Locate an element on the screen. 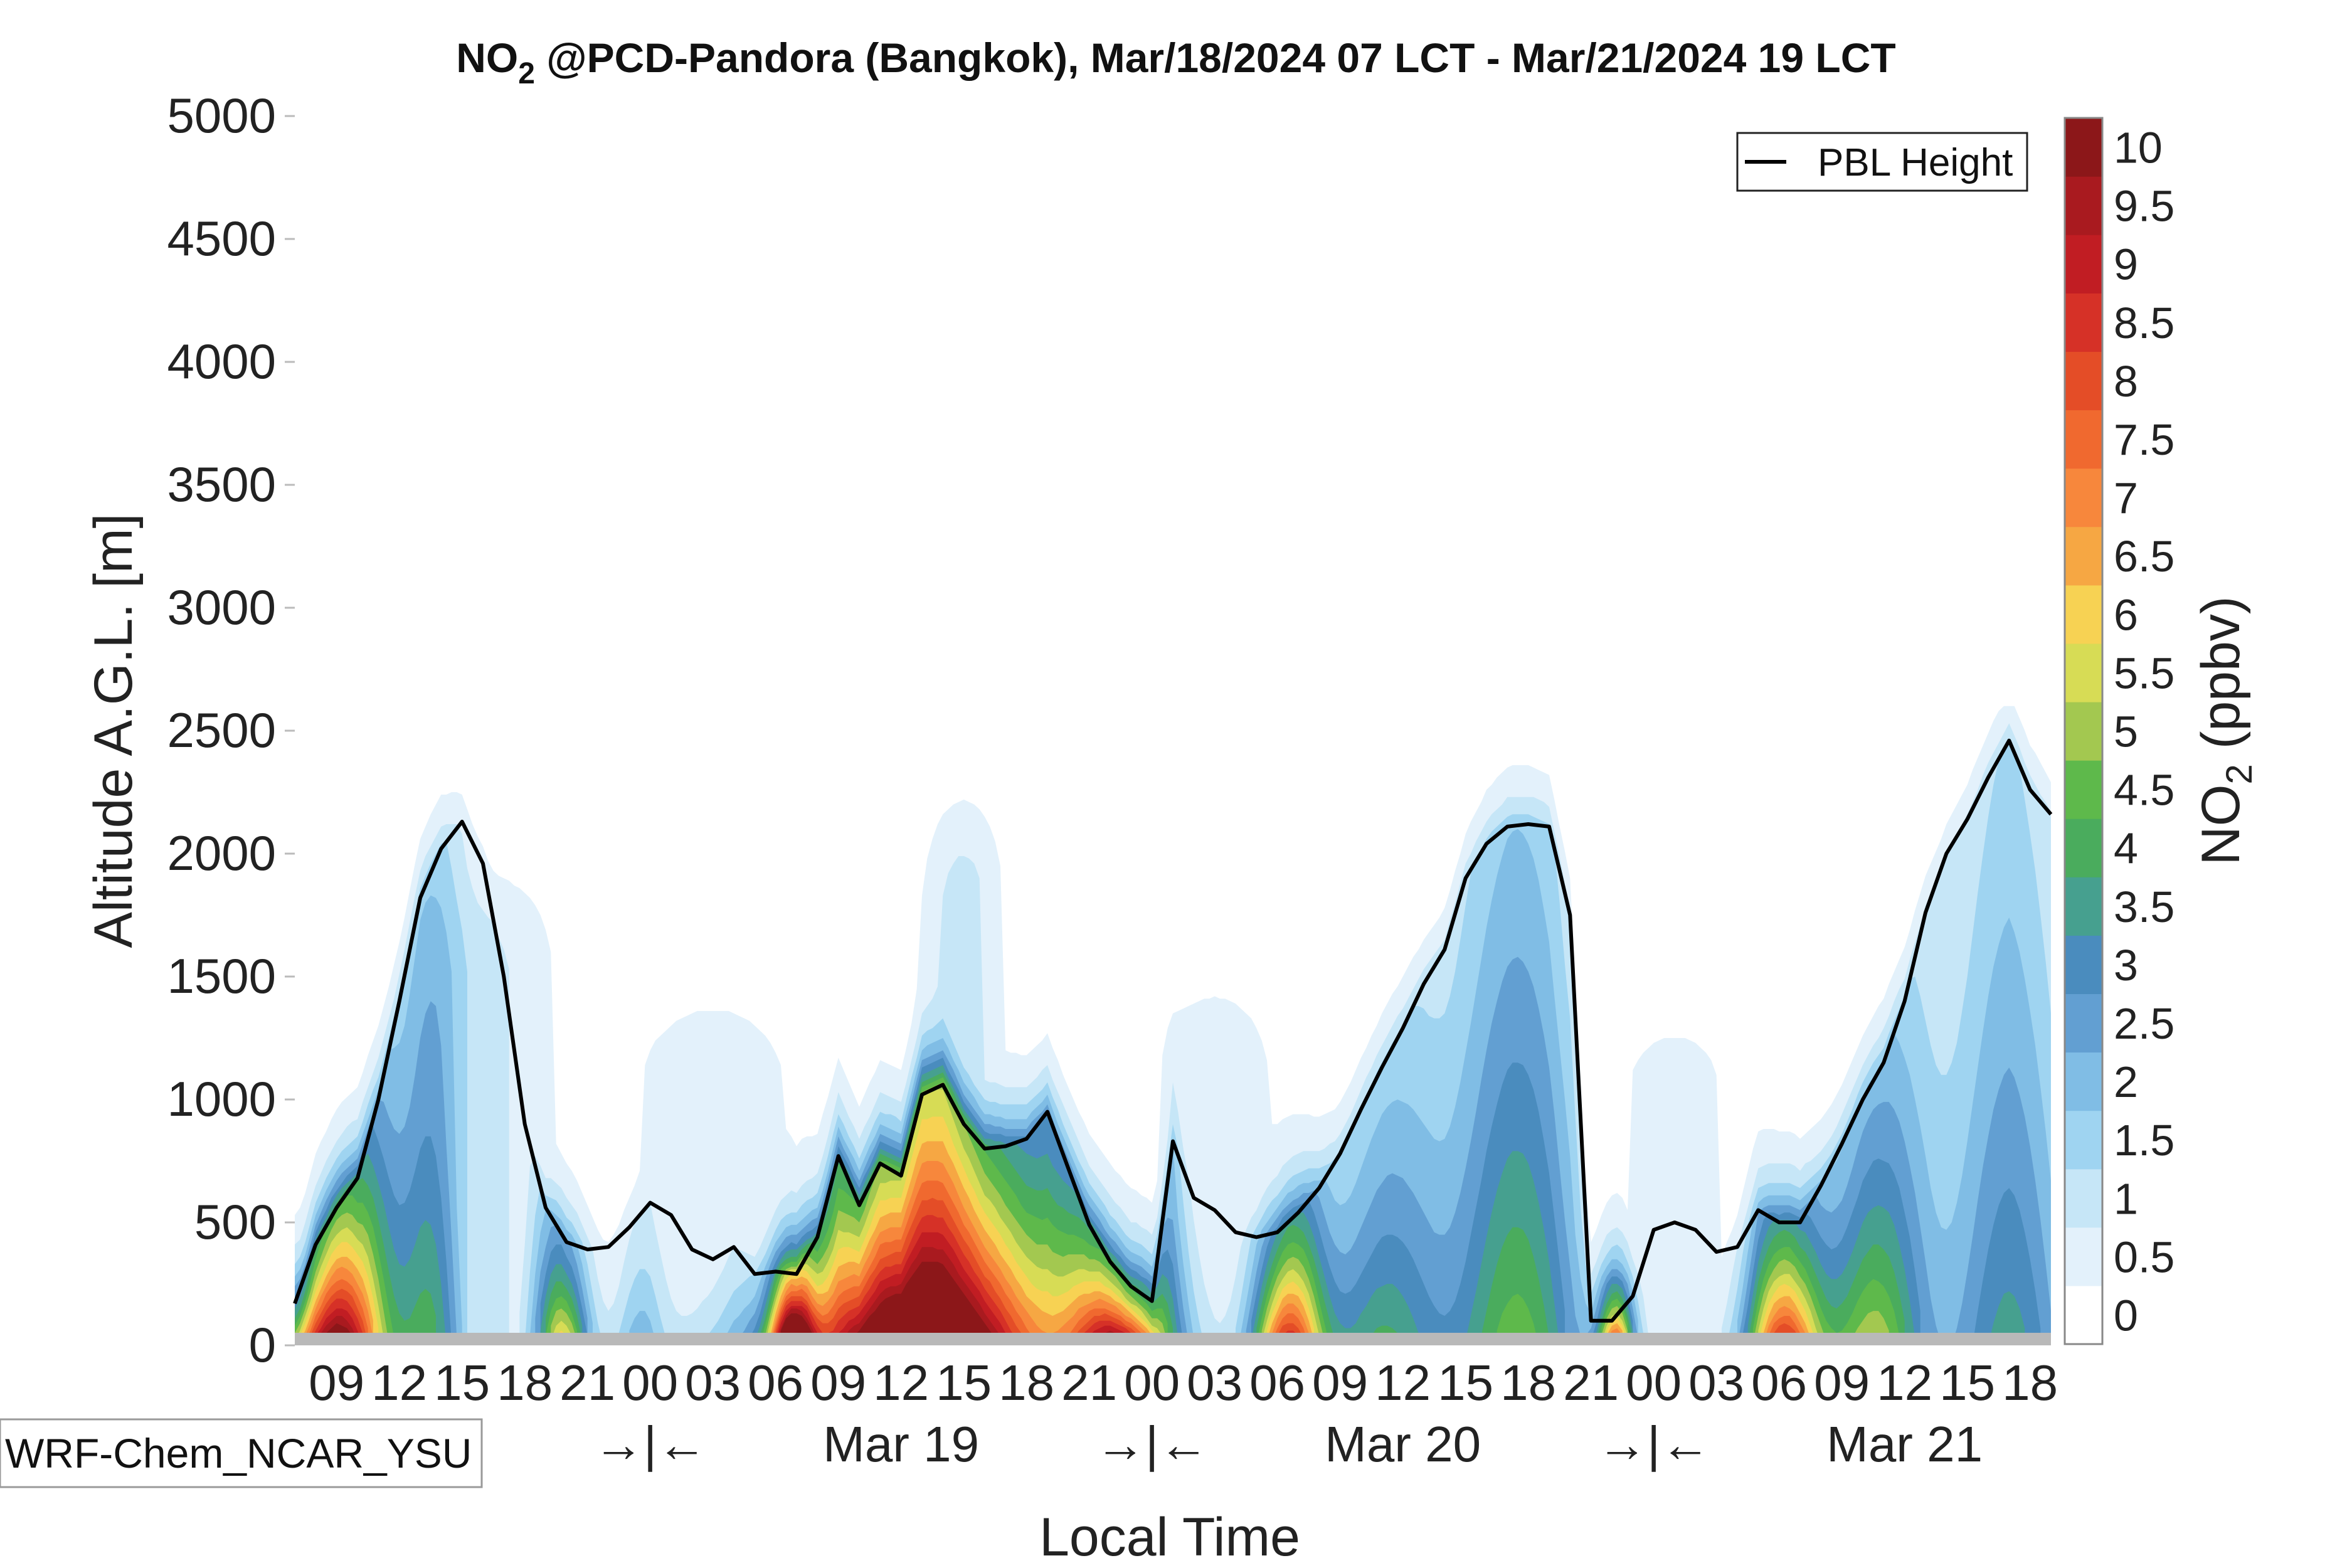 The image size is (2352, 1568). colorbar-tick-label: 6 is located at coordinates (2126, 614).